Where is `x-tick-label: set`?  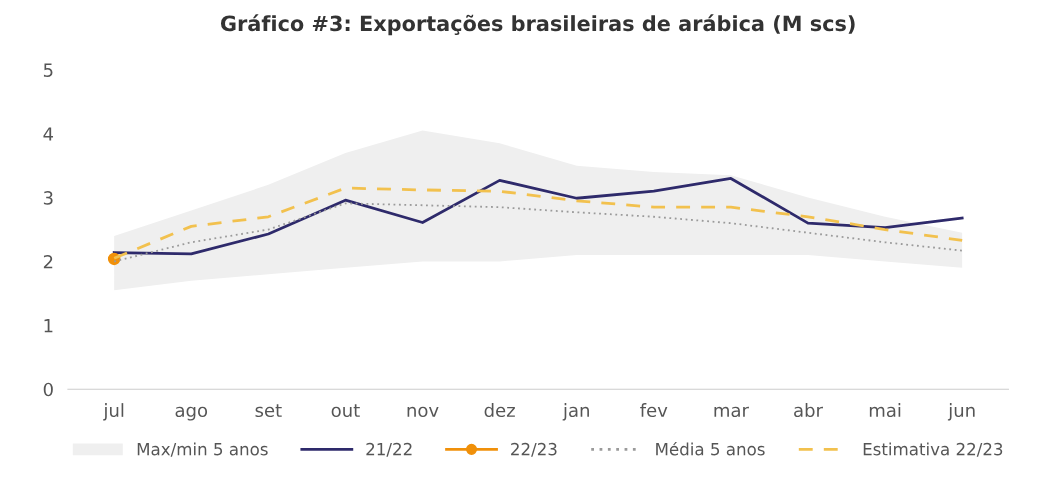
x-tick-label: set is located at coordinates (268, 411).